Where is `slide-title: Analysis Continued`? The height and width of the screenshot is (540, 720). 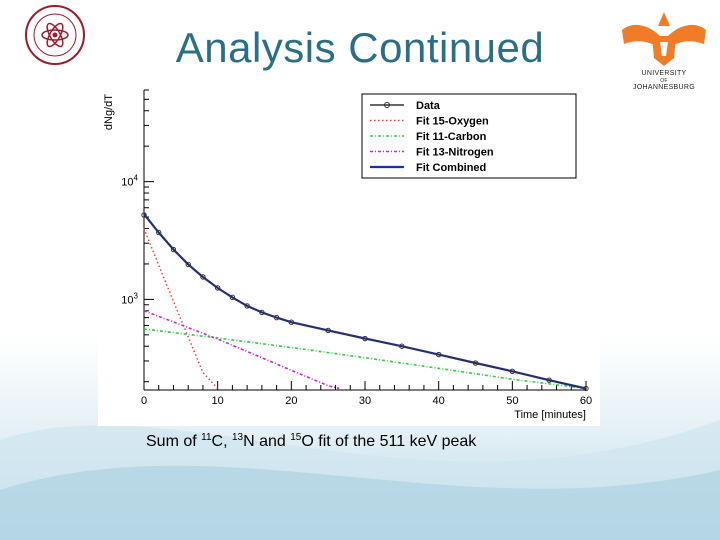 slide-title: Analysis Continued is located at coordinates (360, 47).